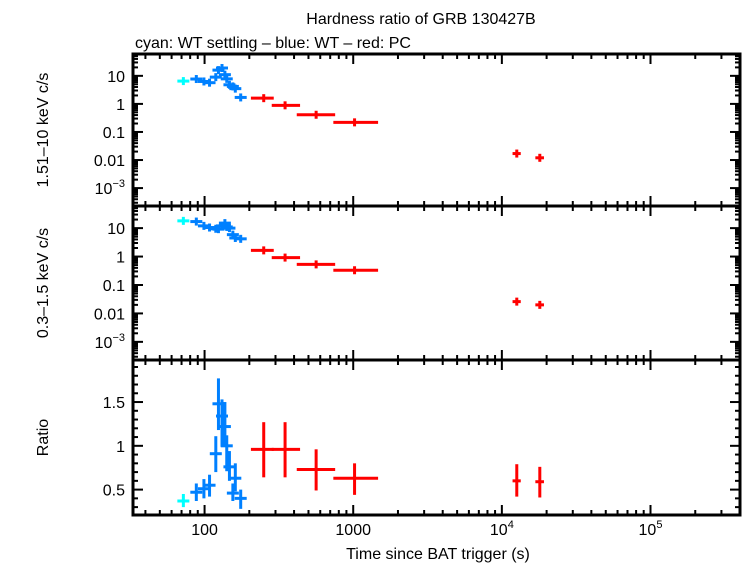 Image resolution: width=742 pixels, height=566 pixels. I want to click on x-tick-label: 100, so click(204, 530).